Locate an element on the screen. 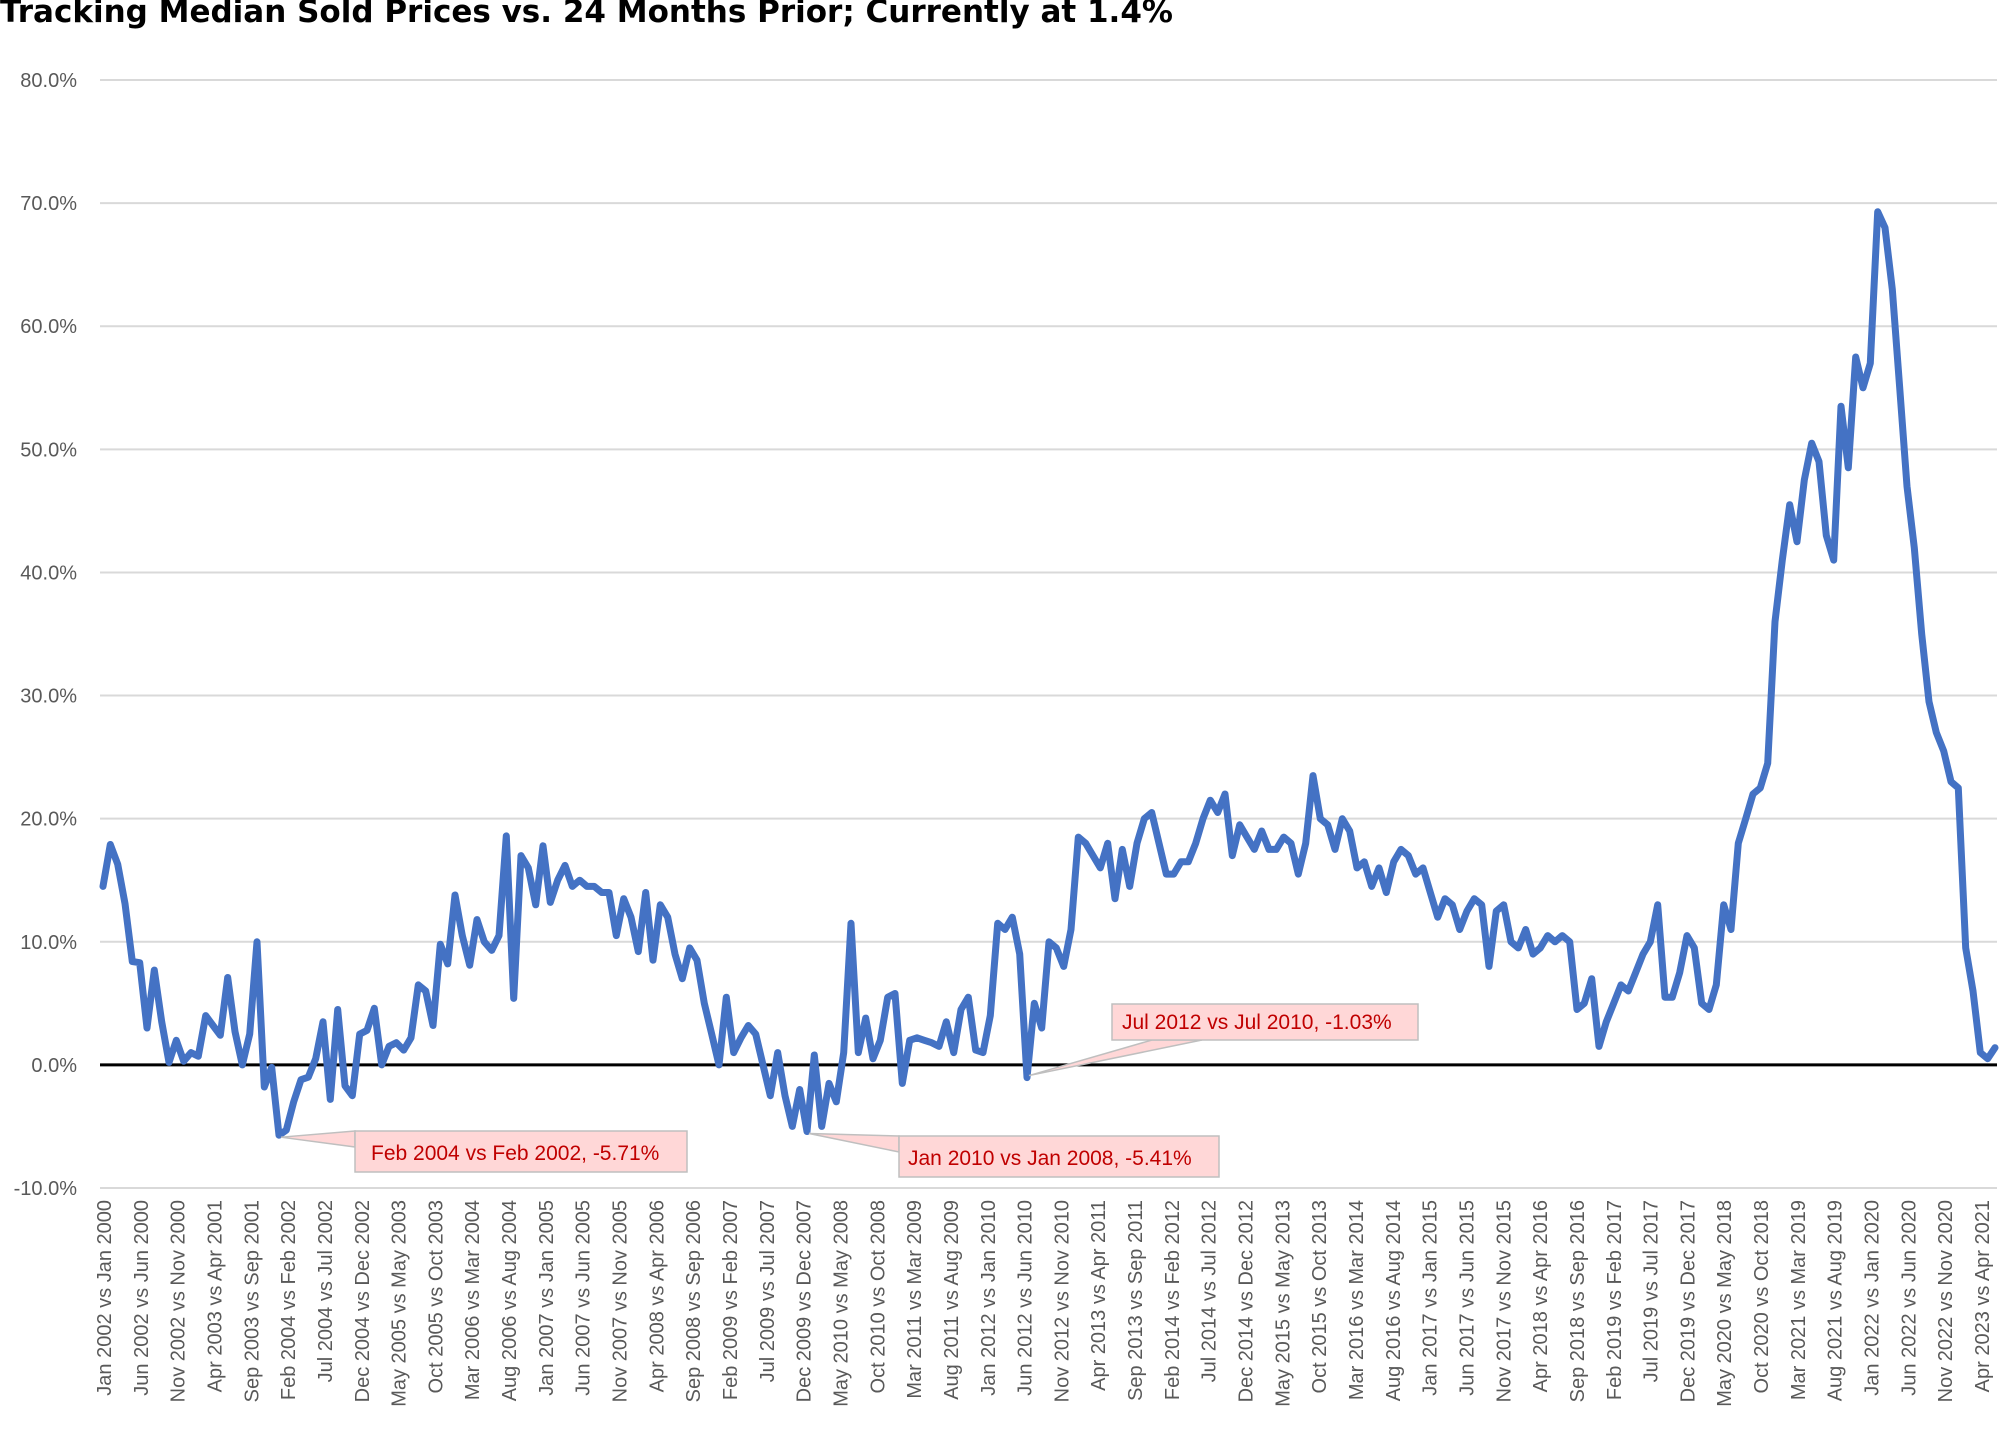 This screenshot has width=1999, height=1446. x-tick-label: May 2005 vs May 2003 is located at coordinates (400, 1303).